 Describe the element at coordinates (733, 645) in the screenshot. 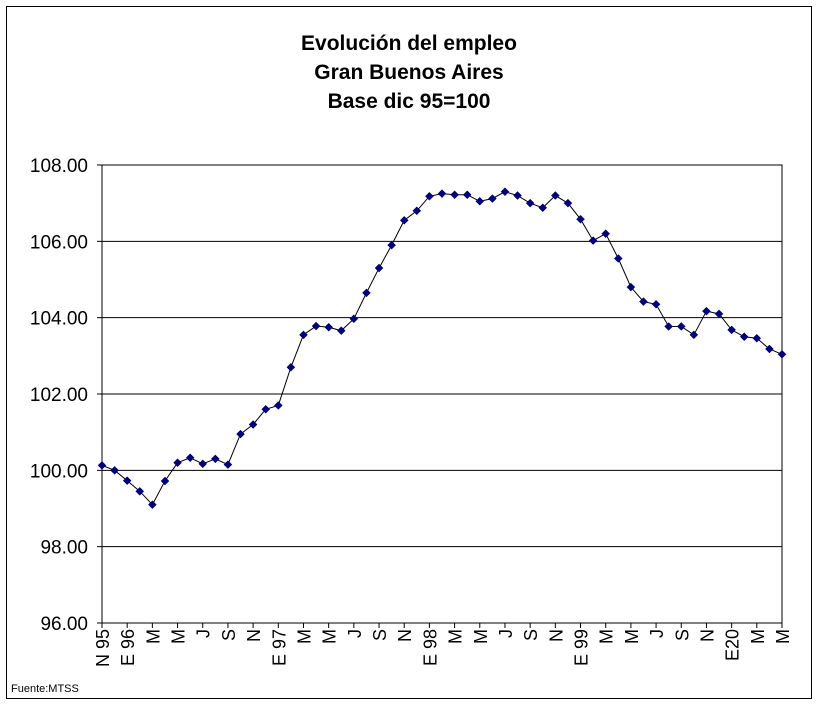

I see `x-tick-label: E20` at that location.